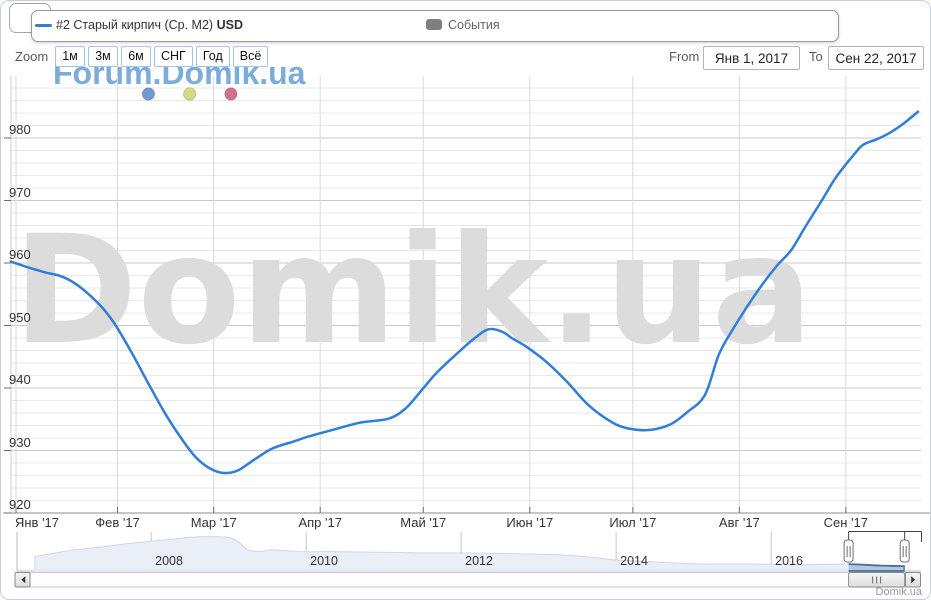 Image resolution: width=931 pixels, height=600 pixels. What do you see at coordinates (250, 56) in the screenshot?
I see `zoom-range-button-Всё: Всё` at bounding box center [250, 56].